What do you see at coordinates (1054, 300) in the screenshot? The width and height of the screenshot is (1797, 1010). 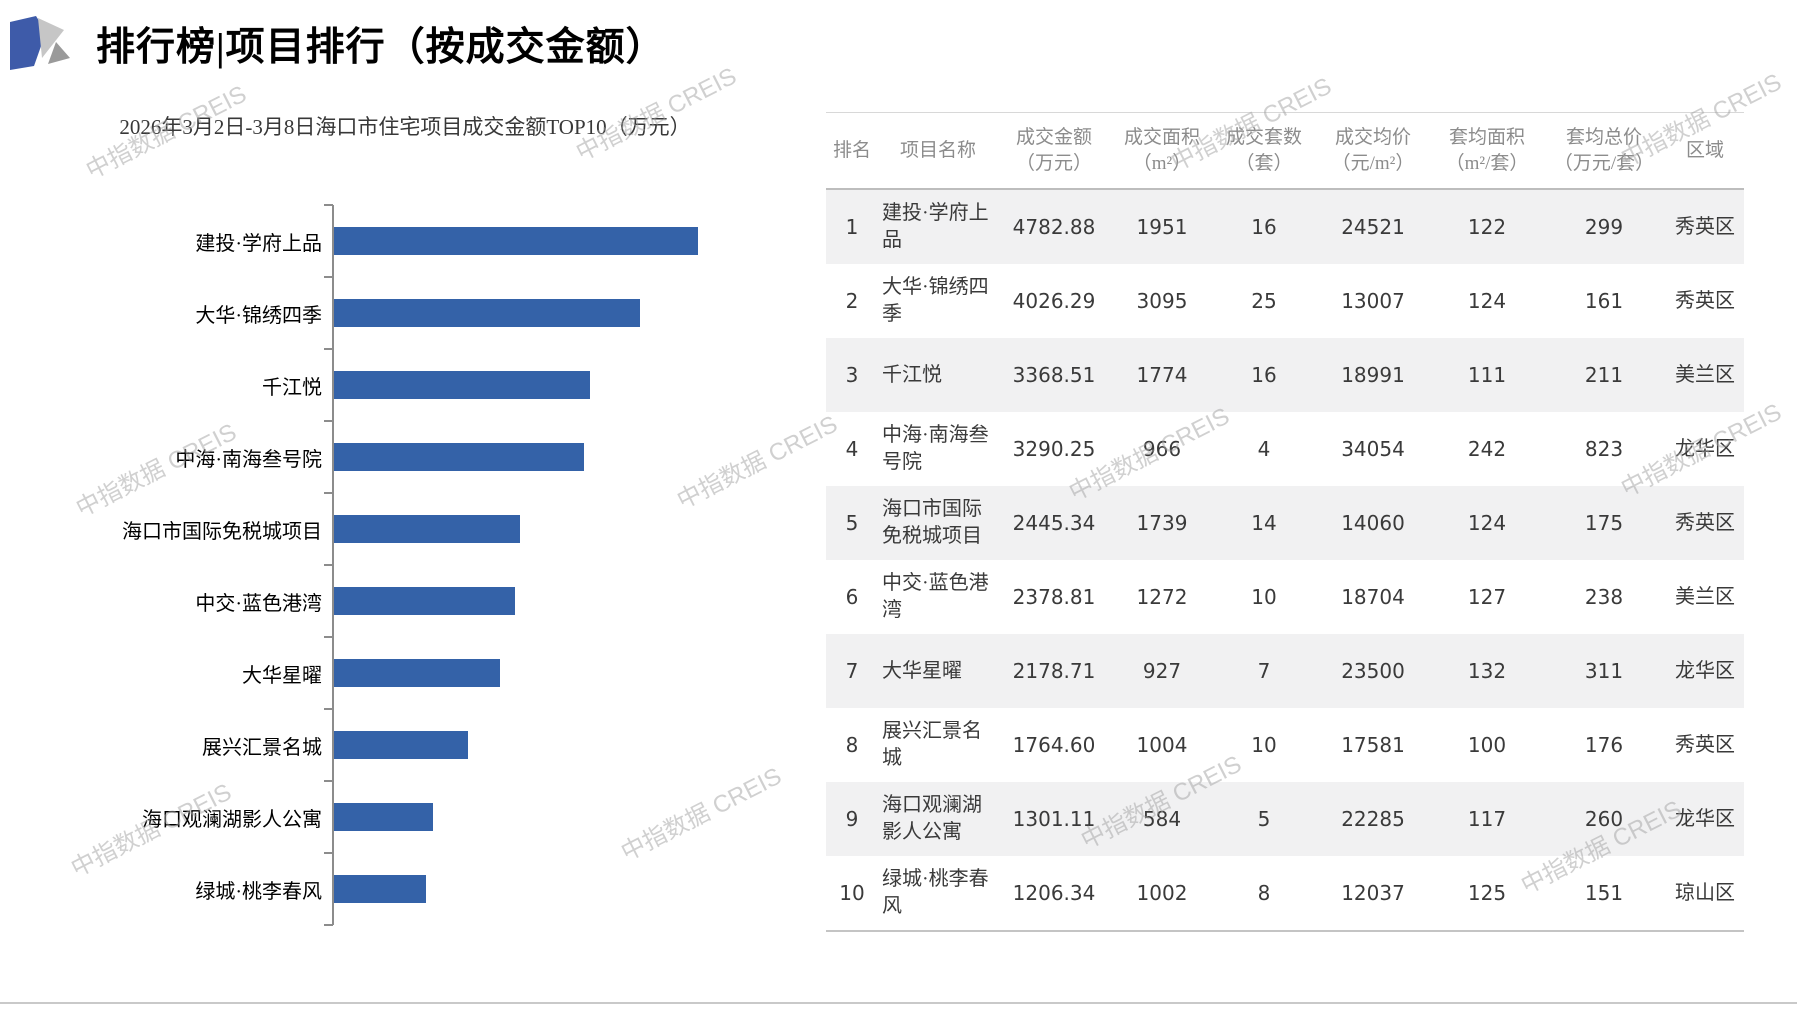 I see `table-cell-amount: 4026.29` at bounding box center [1054, 300].